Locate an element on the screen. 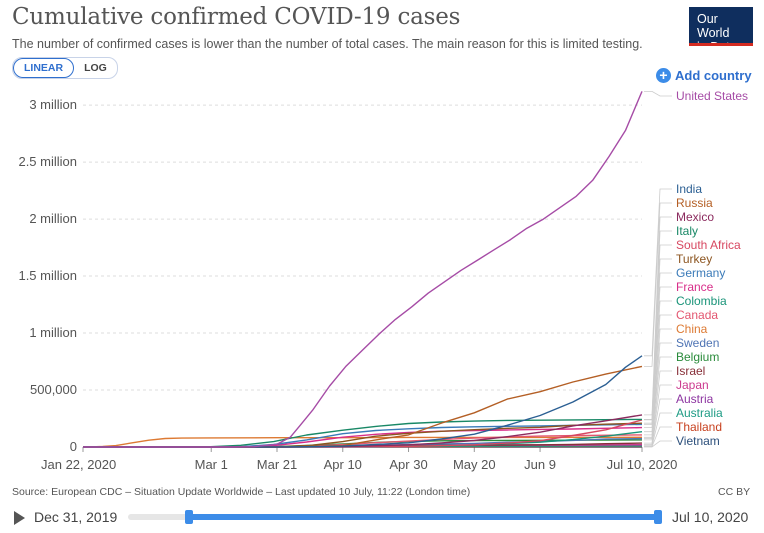 Image resolution: width=764 pixels, height=533 pixels. legend-label-mexico: Mexico is located at coordinates (695, 217).